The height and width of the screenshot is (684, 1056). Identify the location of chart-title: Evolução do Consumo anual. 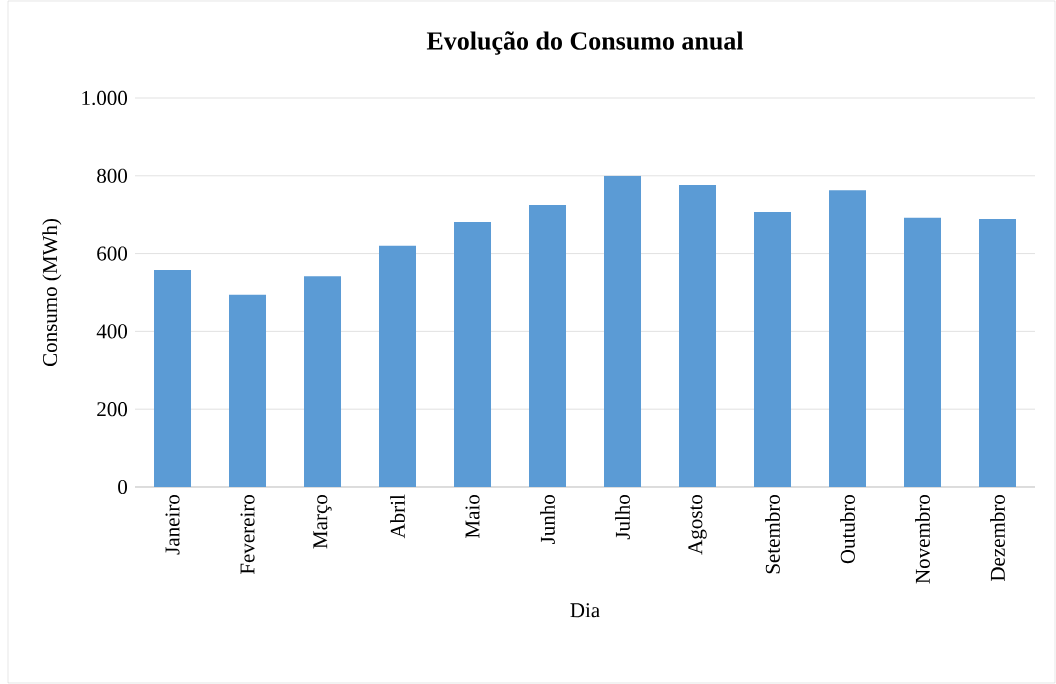
(585, 43).